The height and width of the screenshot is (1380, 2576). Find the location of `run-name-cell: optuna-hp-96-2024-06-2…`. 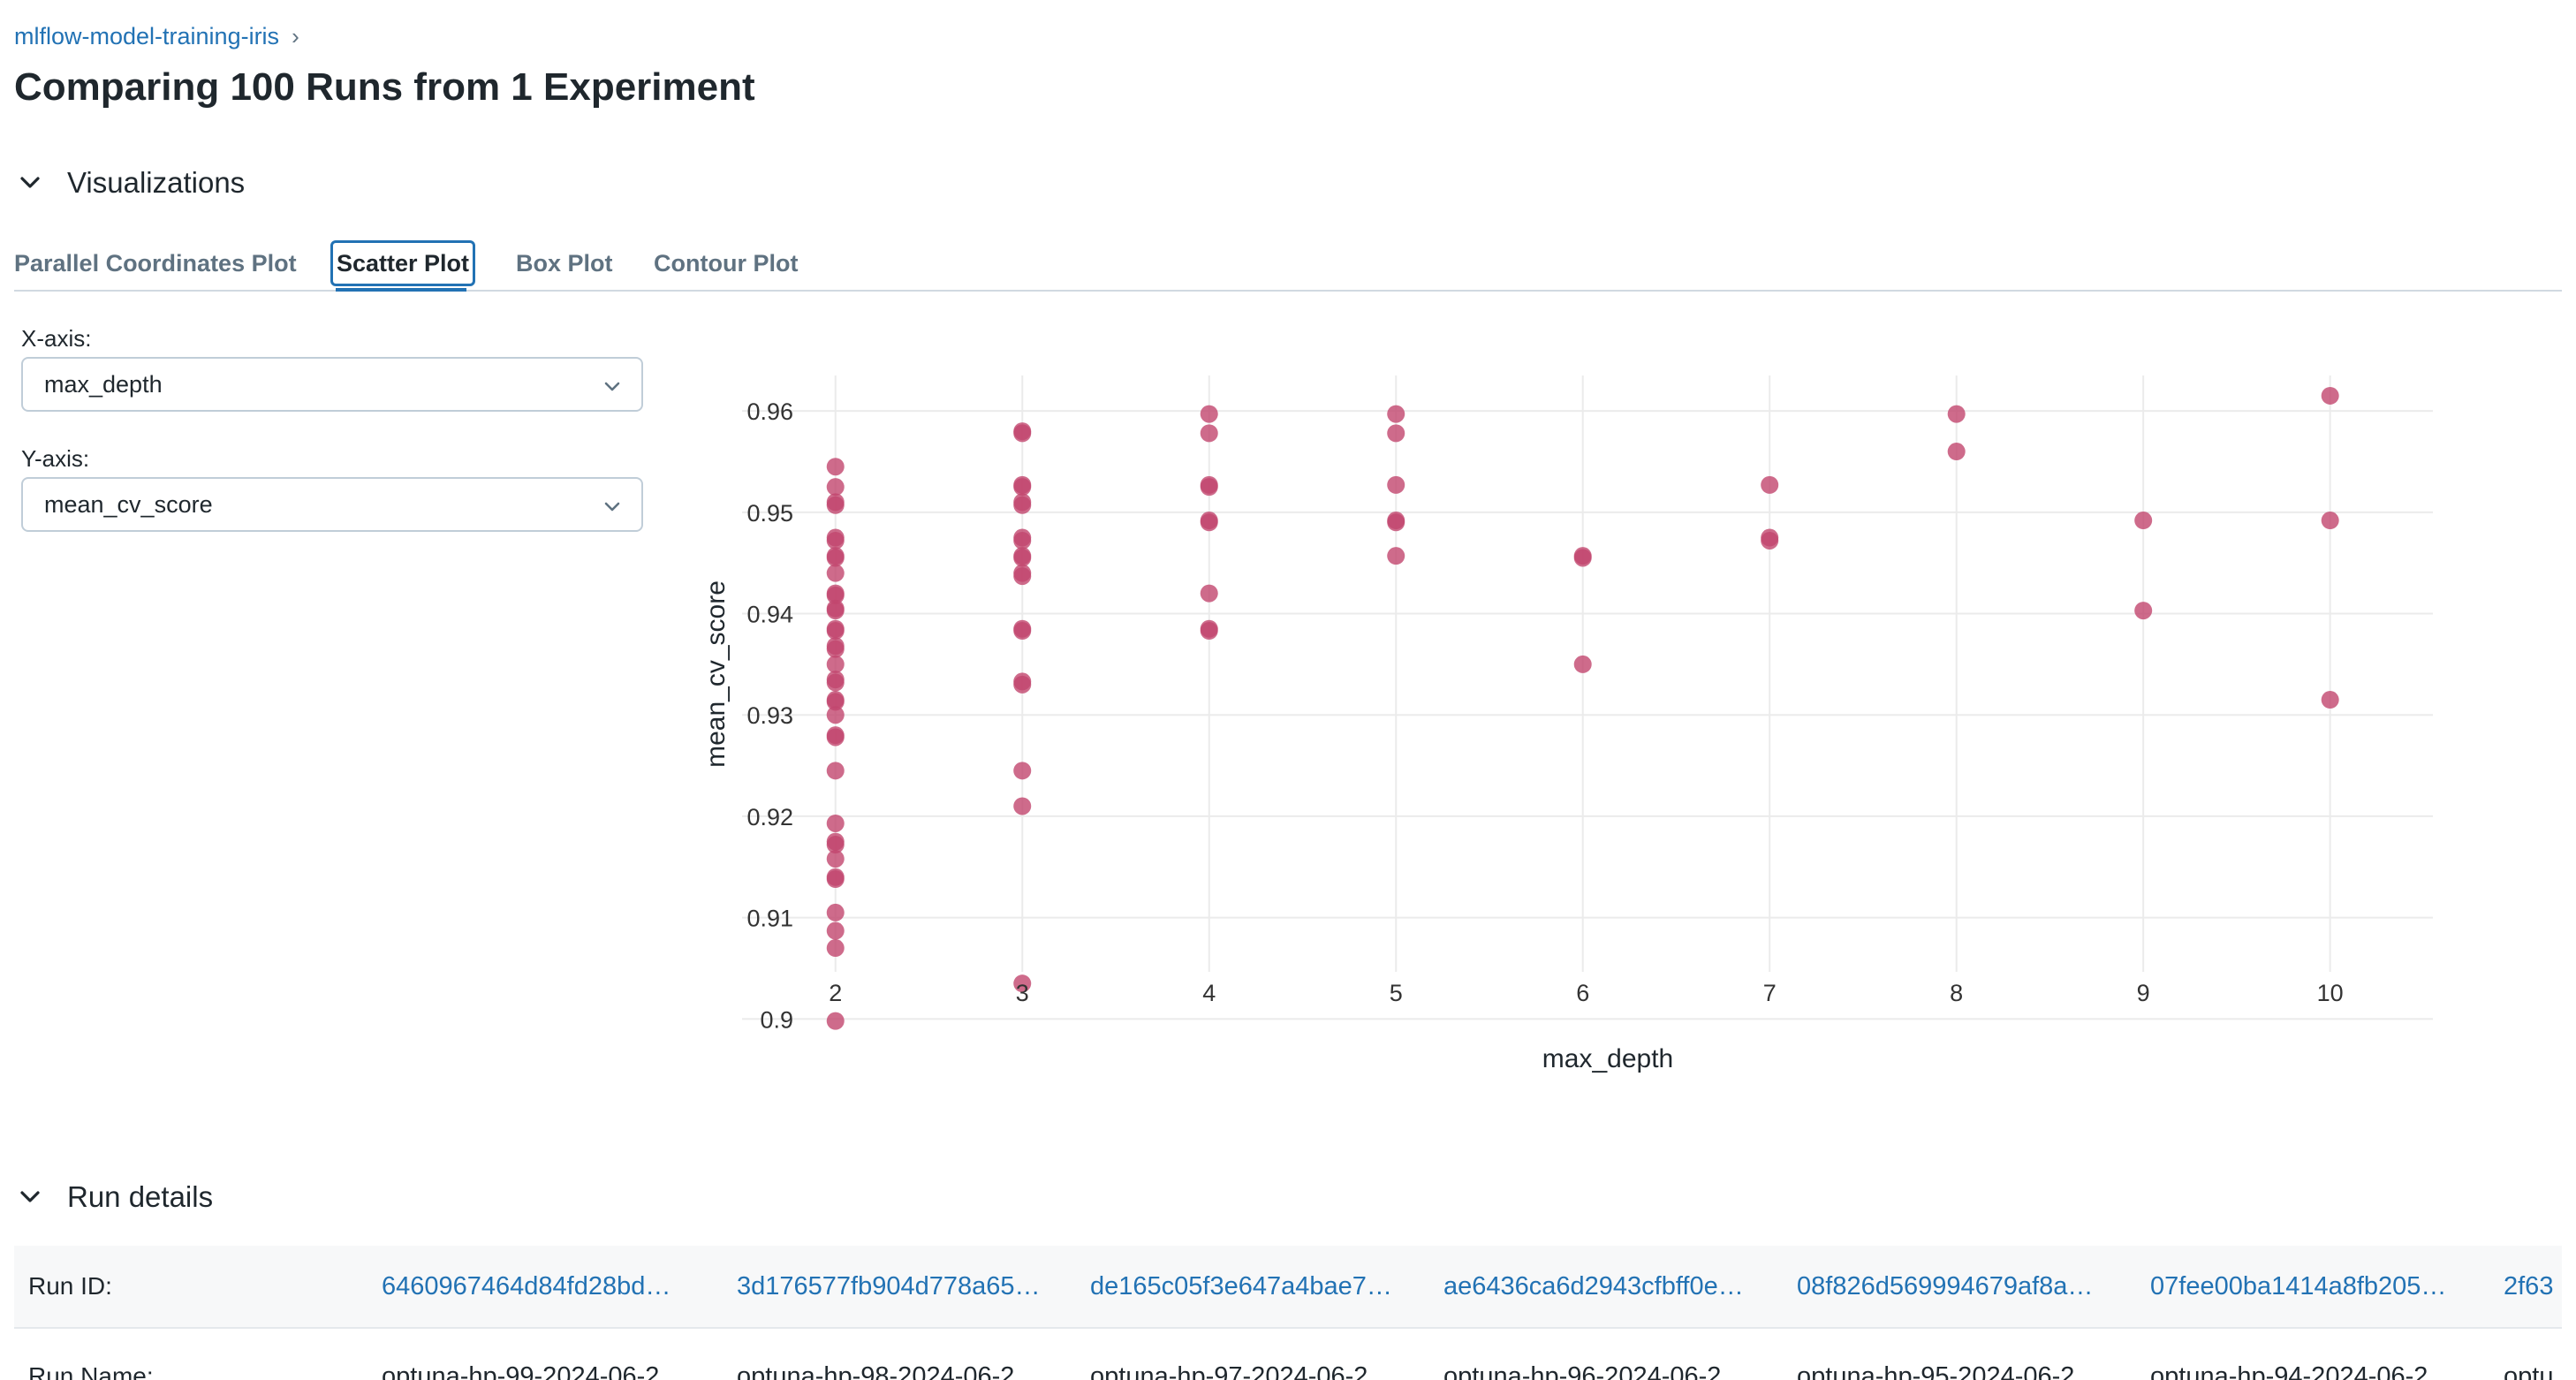

run-name-cell: optuna-hp-96-2024-06-2… is located at coordinates (1595, 1371).